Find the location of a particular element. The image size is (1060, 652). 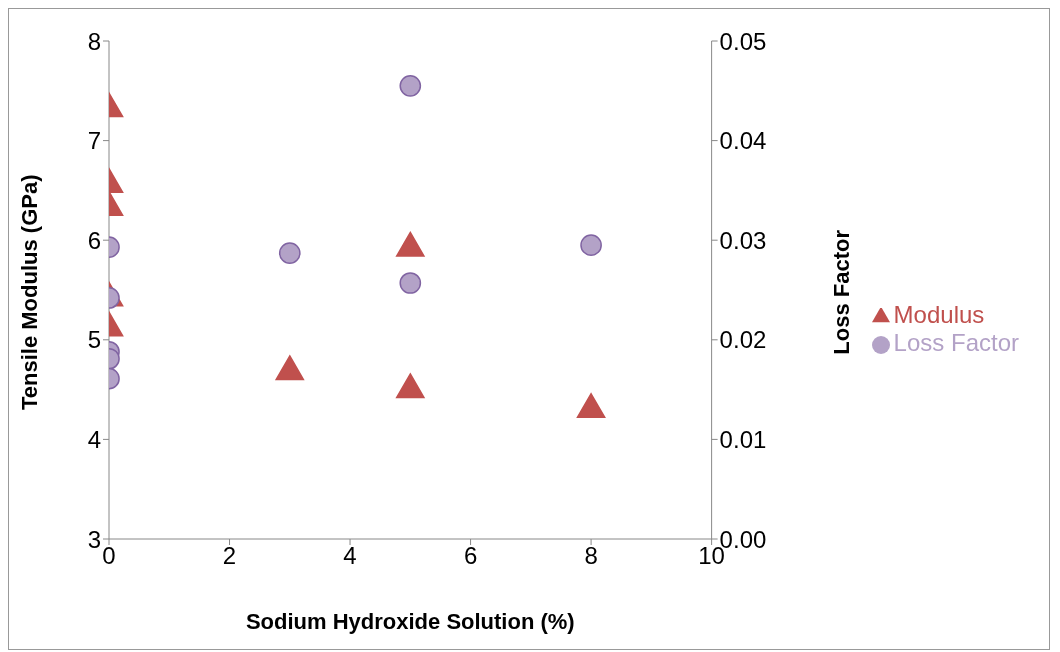

y-tick-label: 4 is located at coordinates (94, 439).